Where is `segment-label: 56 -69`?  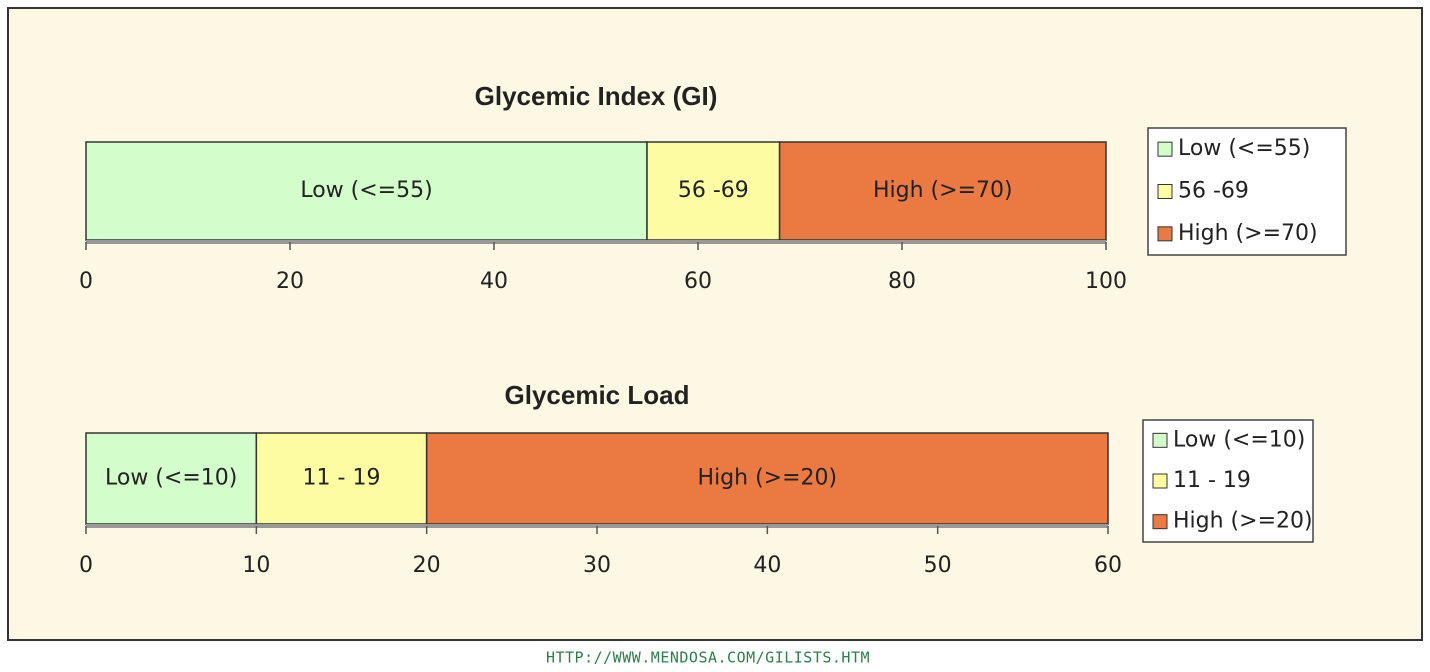 segment-label: 56 -69 is located at coordinates (713, 190).